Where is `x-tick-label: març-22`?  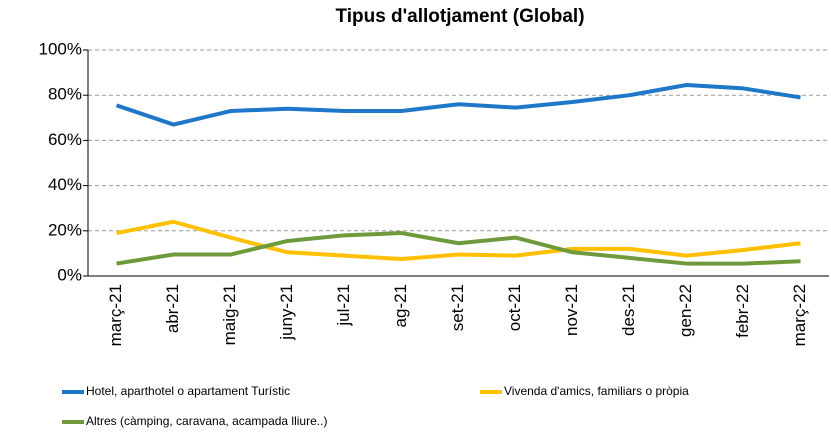
x-tick-label: març-22 is located at coordinates (799, 315).